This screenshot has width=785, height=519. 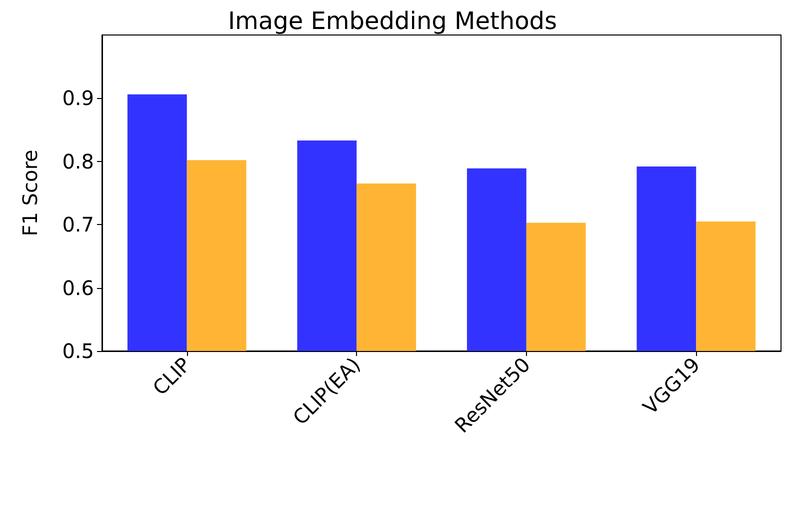 What do you see at coordinates (78, 224) in the screenshot?
I see `y-tick-label: 0.7` at bounding box center [78, 224].